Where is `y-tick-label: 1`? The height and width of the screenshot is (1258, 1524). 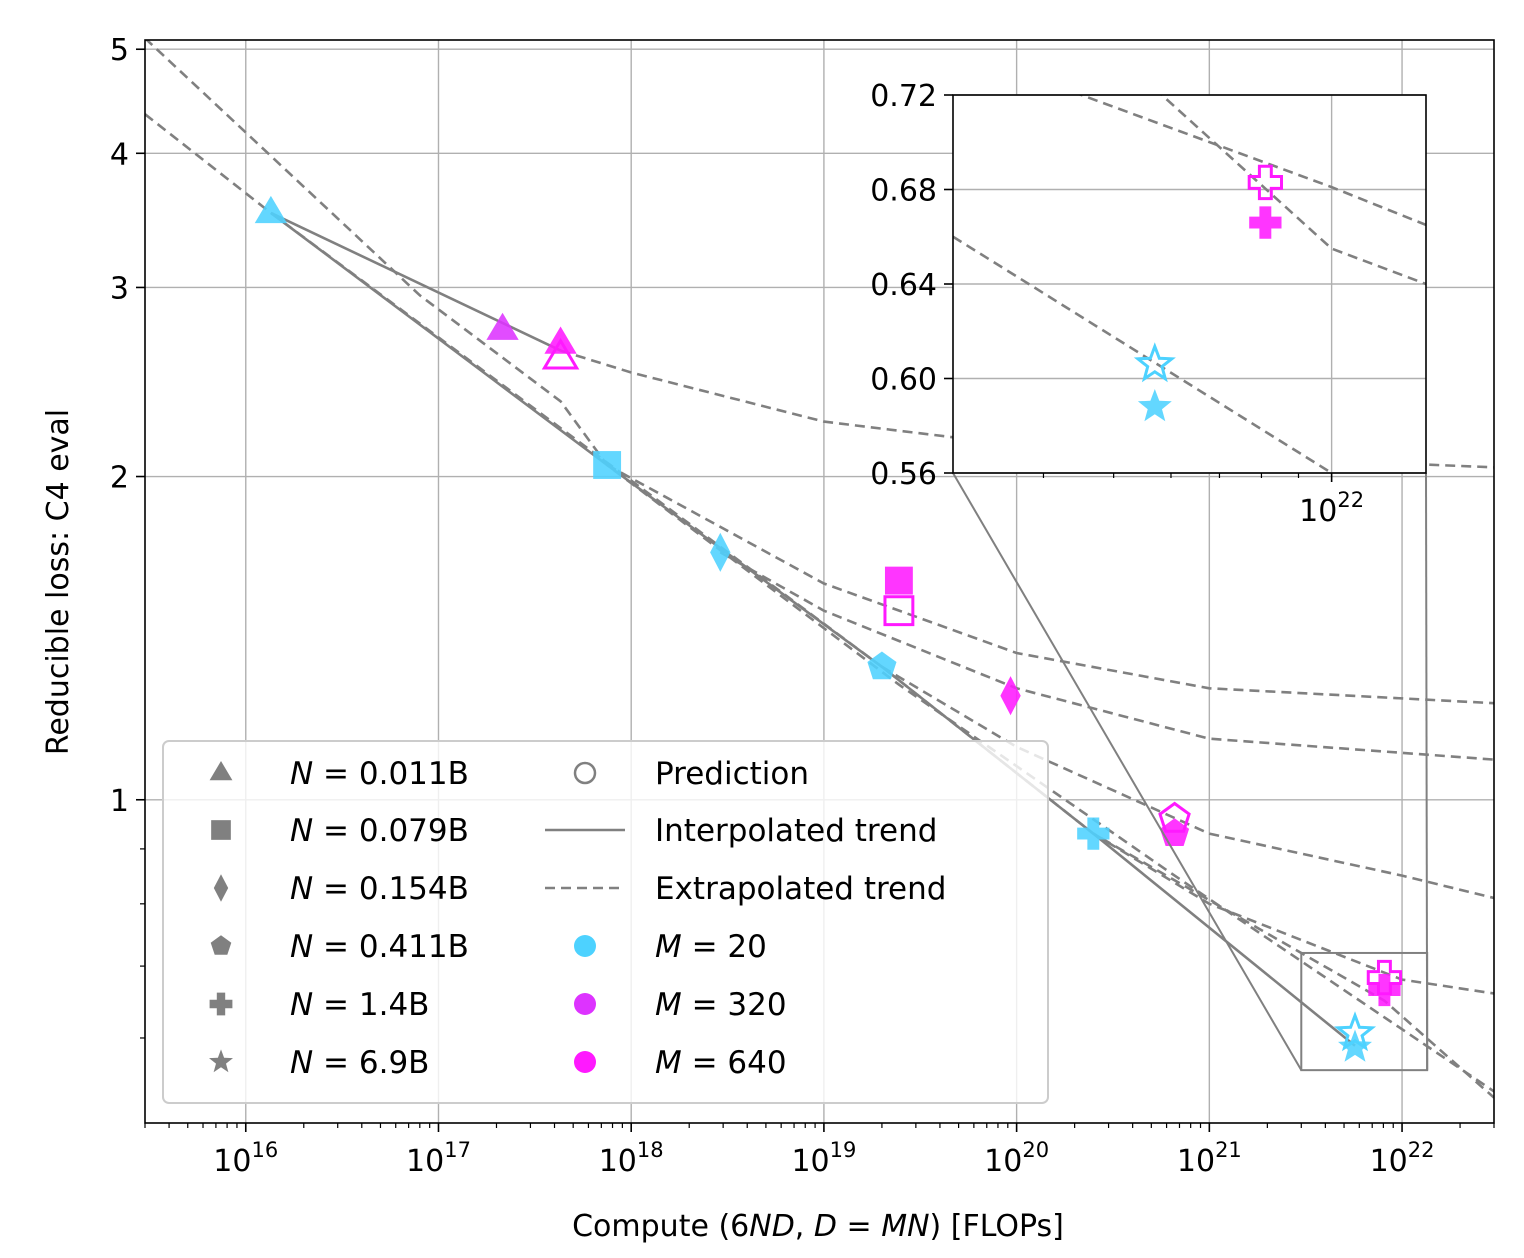
y-tick-label: 1 is located at coordinates (119, 801).